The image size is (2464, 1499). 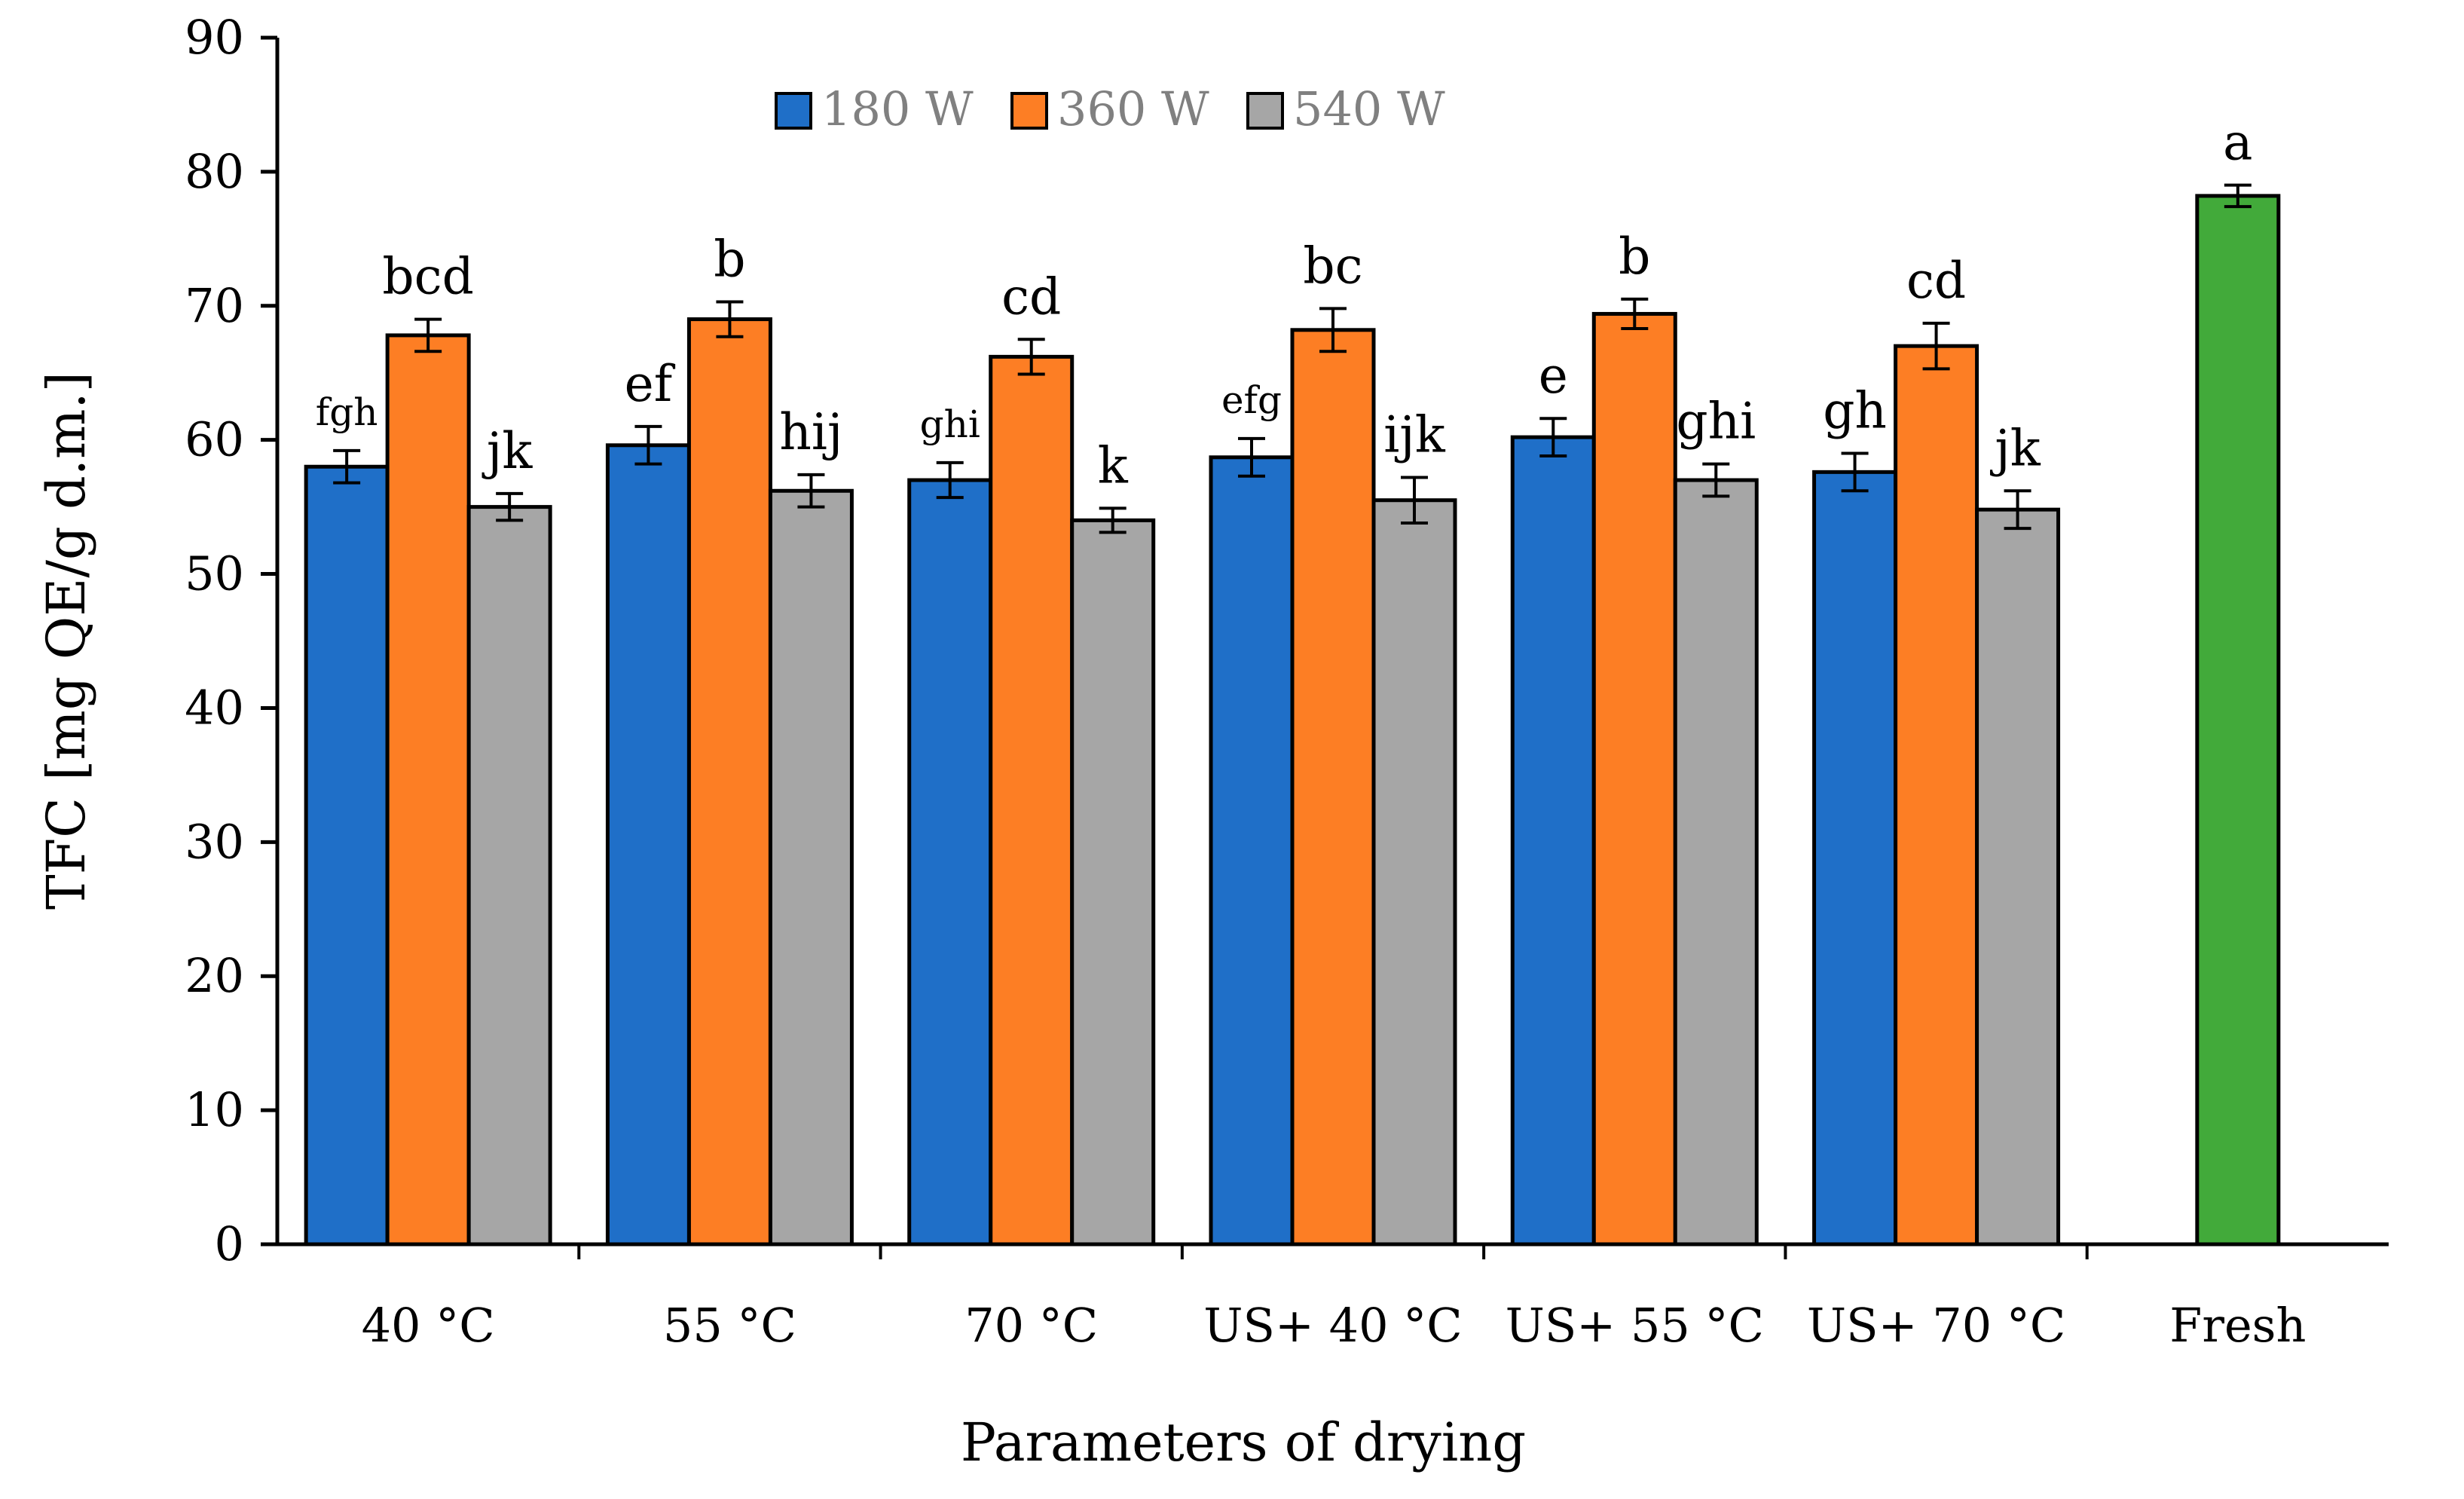 I want to click on legend: 180 W 360 W 540 W, so click(x=1110, y=108).